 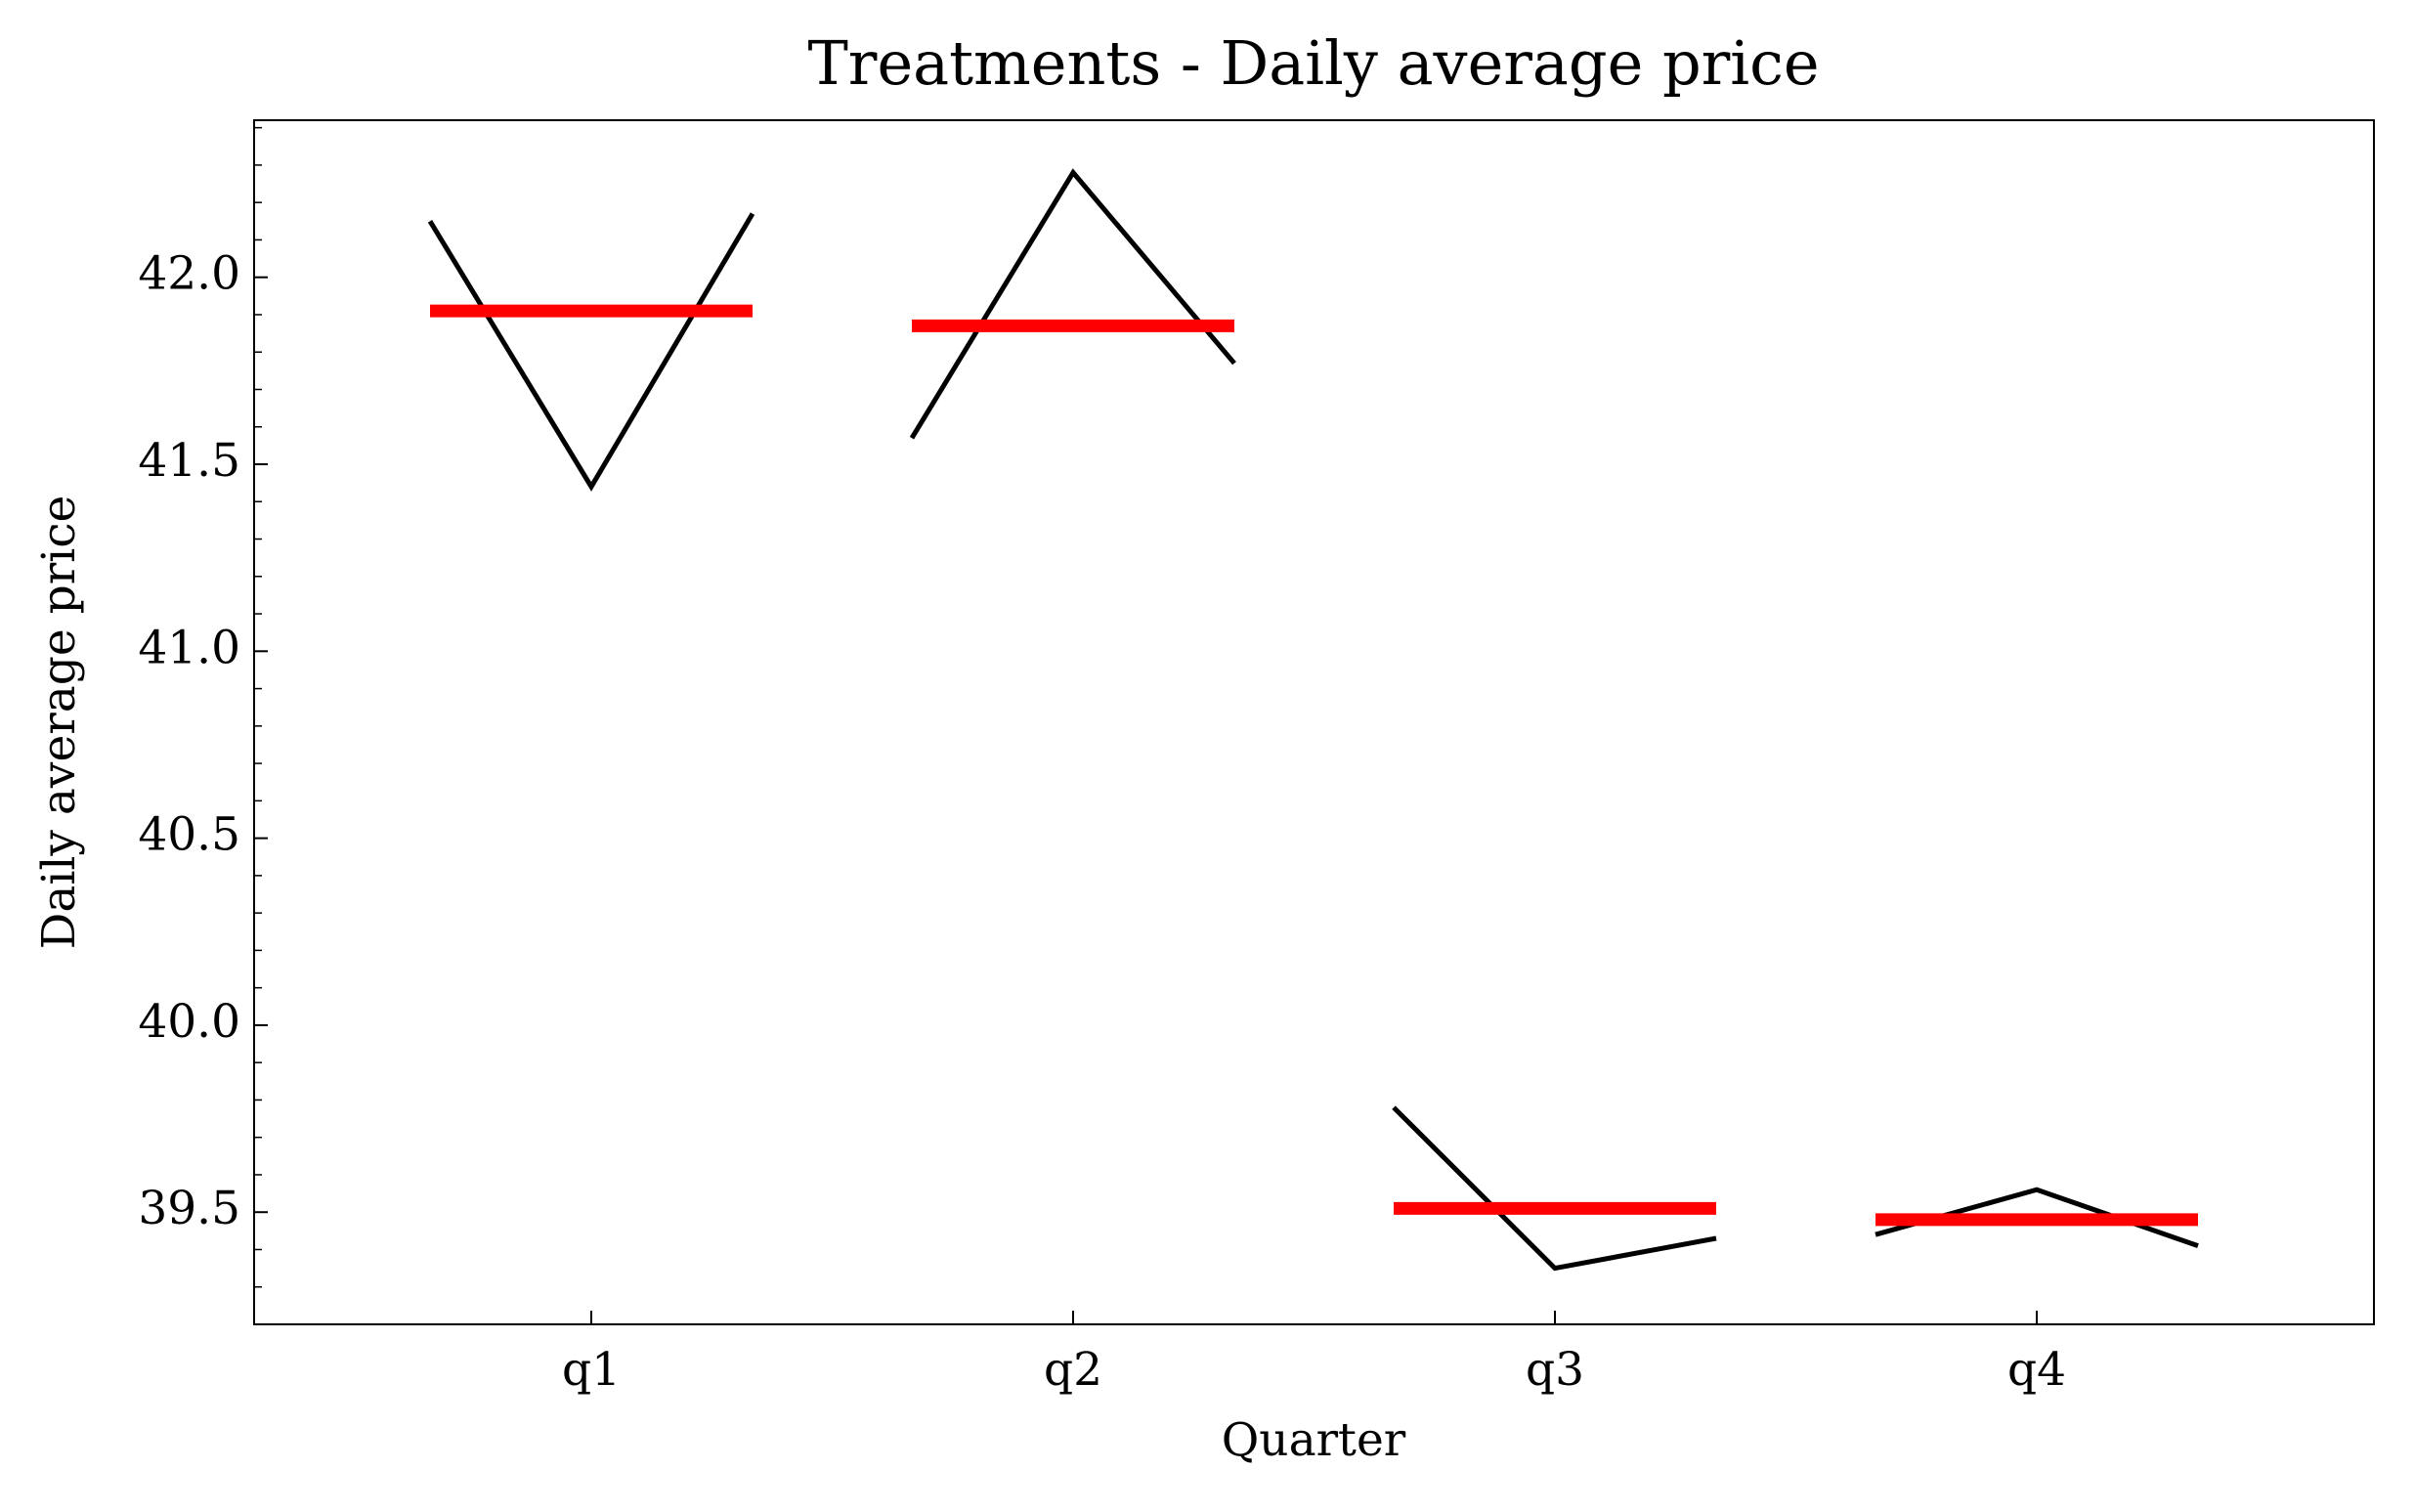 What do you see at coordinates (1314, 1440) in the screenshot?
I see `x-axis-label: Quarter` at bounding box center [1314, 1440].